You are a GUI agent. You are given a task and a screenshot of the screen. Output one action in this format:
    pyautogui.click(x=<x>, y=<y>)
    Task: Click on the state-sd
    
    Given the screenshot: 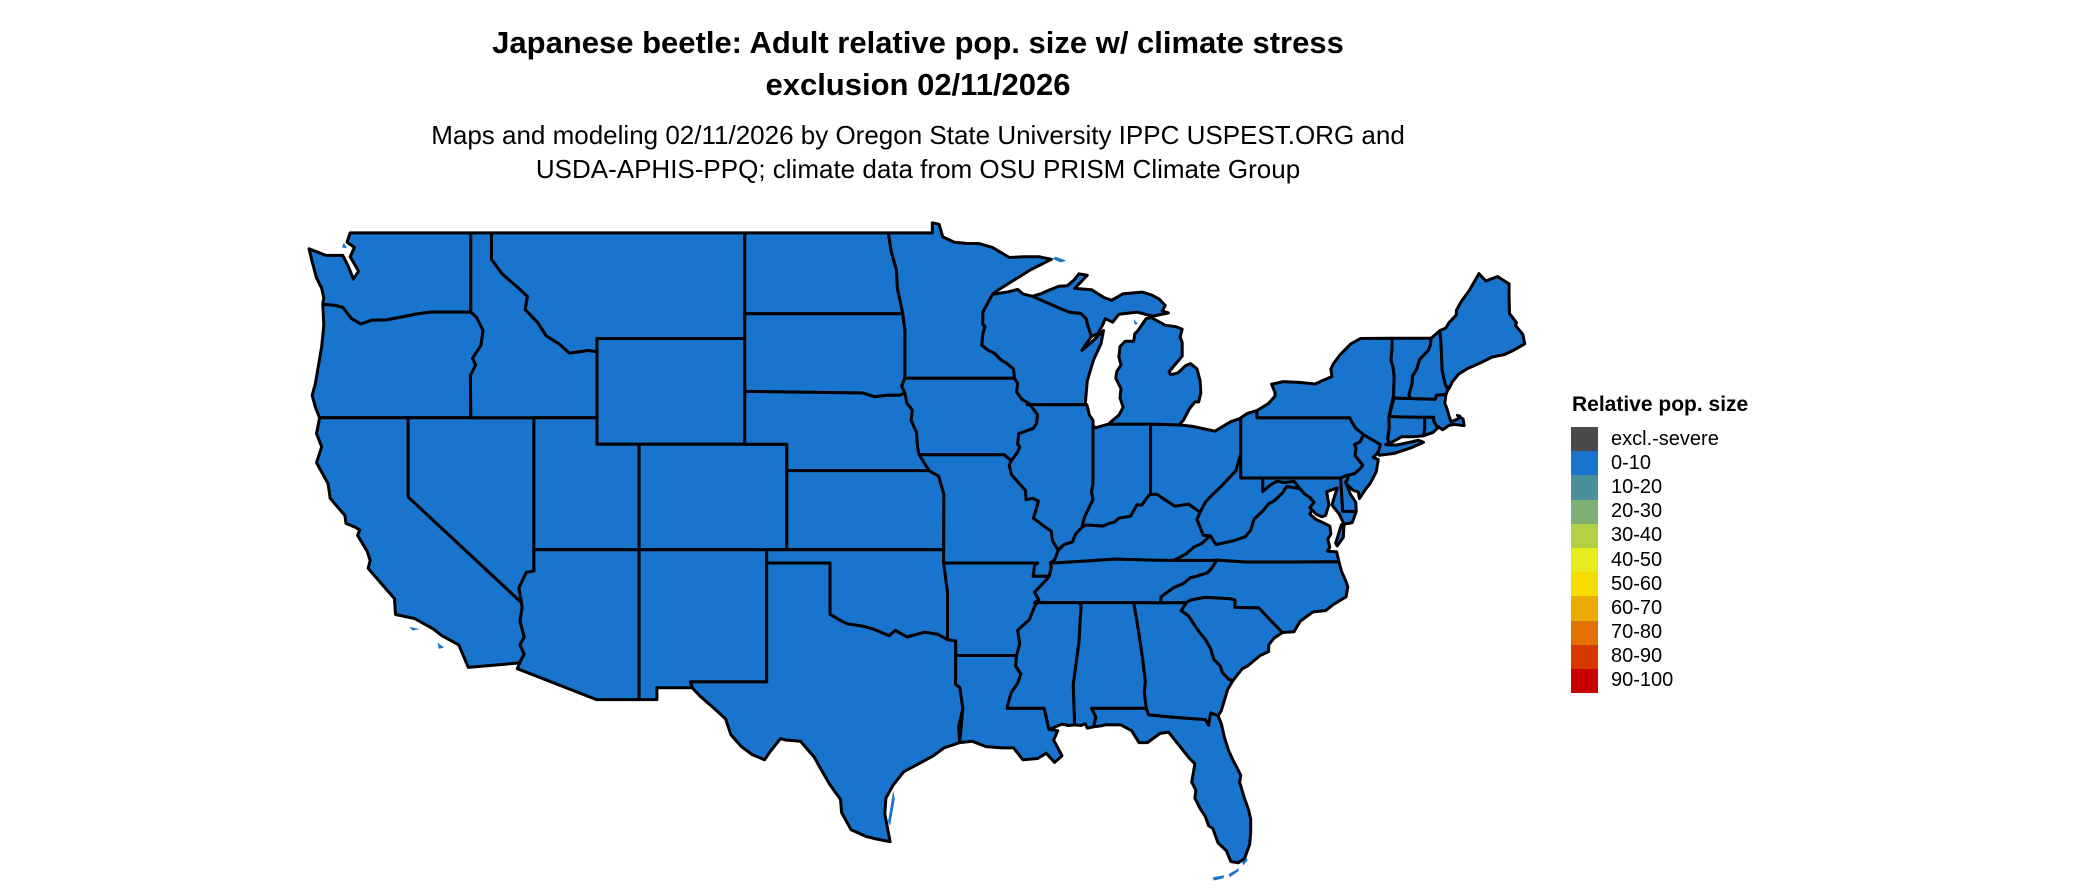 What is the action you would take?
    pyautogui.click(x=825, y=355)
    